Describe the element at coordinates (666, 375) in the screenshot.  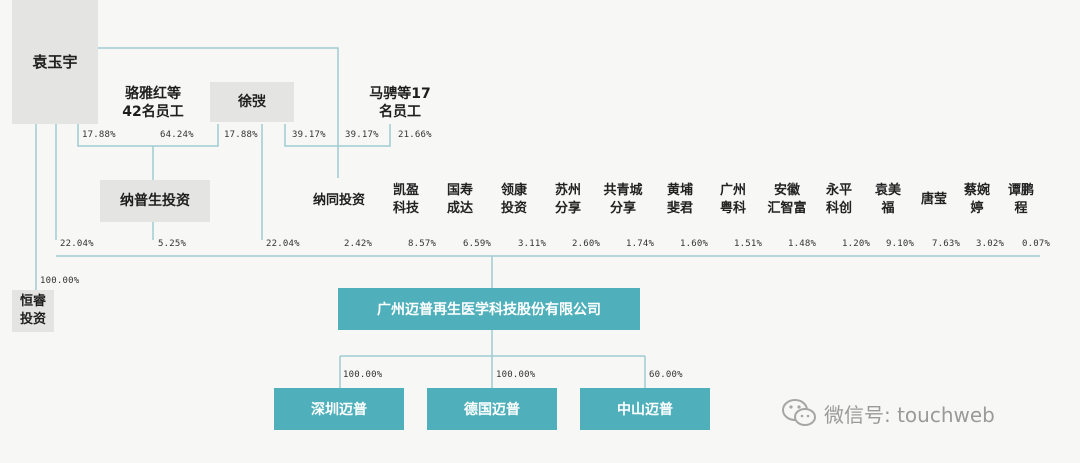
I see `subsidiary-pct: 60.00%` at that location.